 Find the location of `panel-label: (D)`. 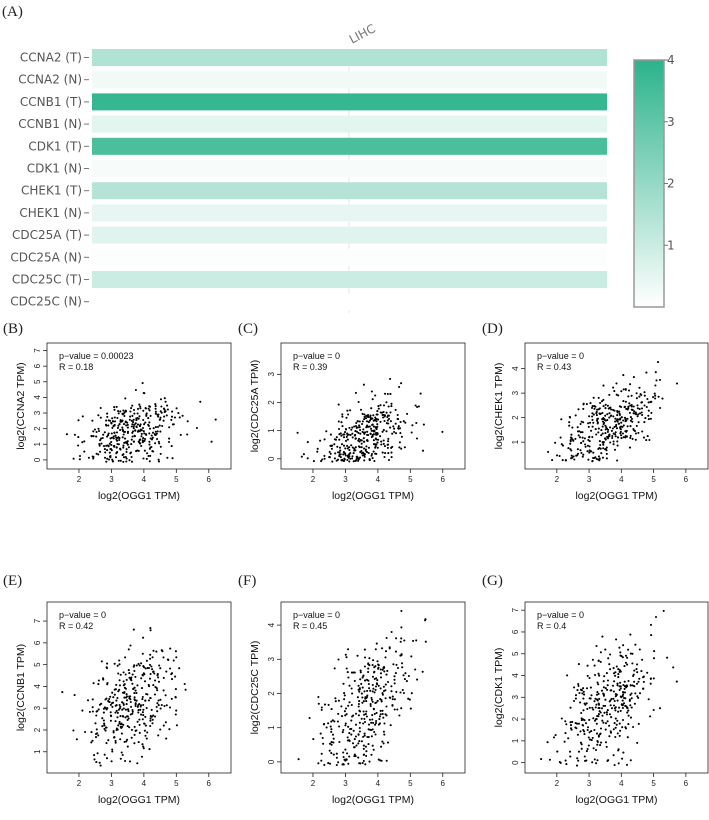

panel-label: (D) is located at coordinates (492, 329).